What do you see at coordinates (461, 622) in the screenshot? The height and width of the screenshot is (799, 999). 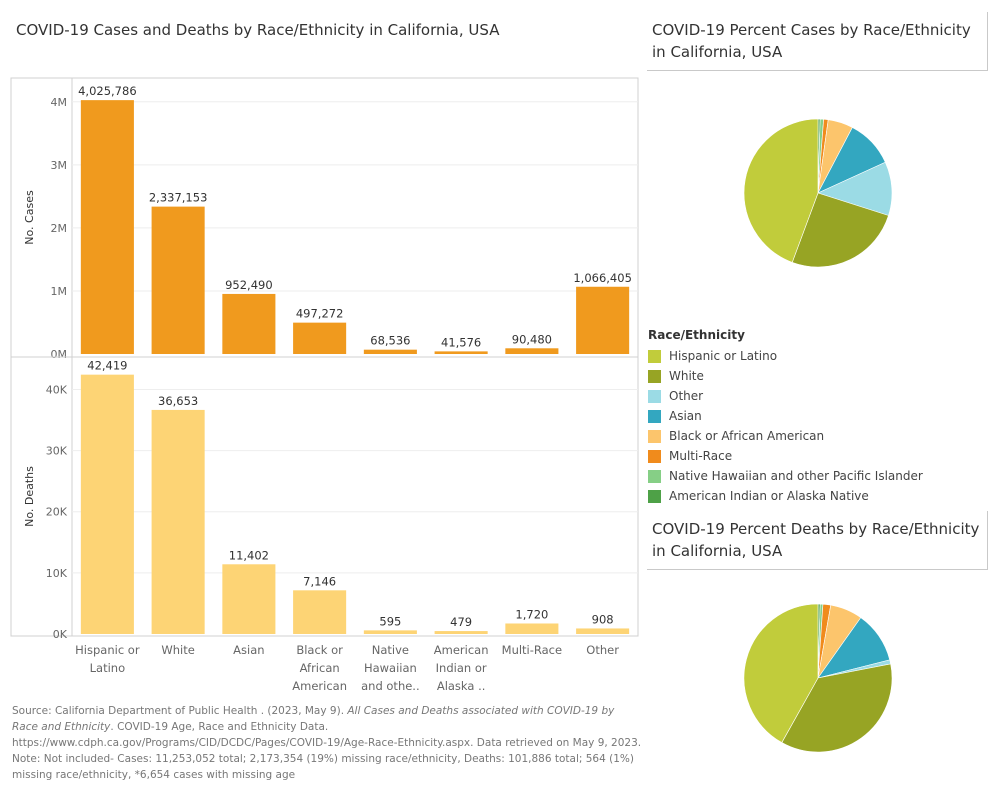 I see `data-label: 479` at bounding box center [461, 622].